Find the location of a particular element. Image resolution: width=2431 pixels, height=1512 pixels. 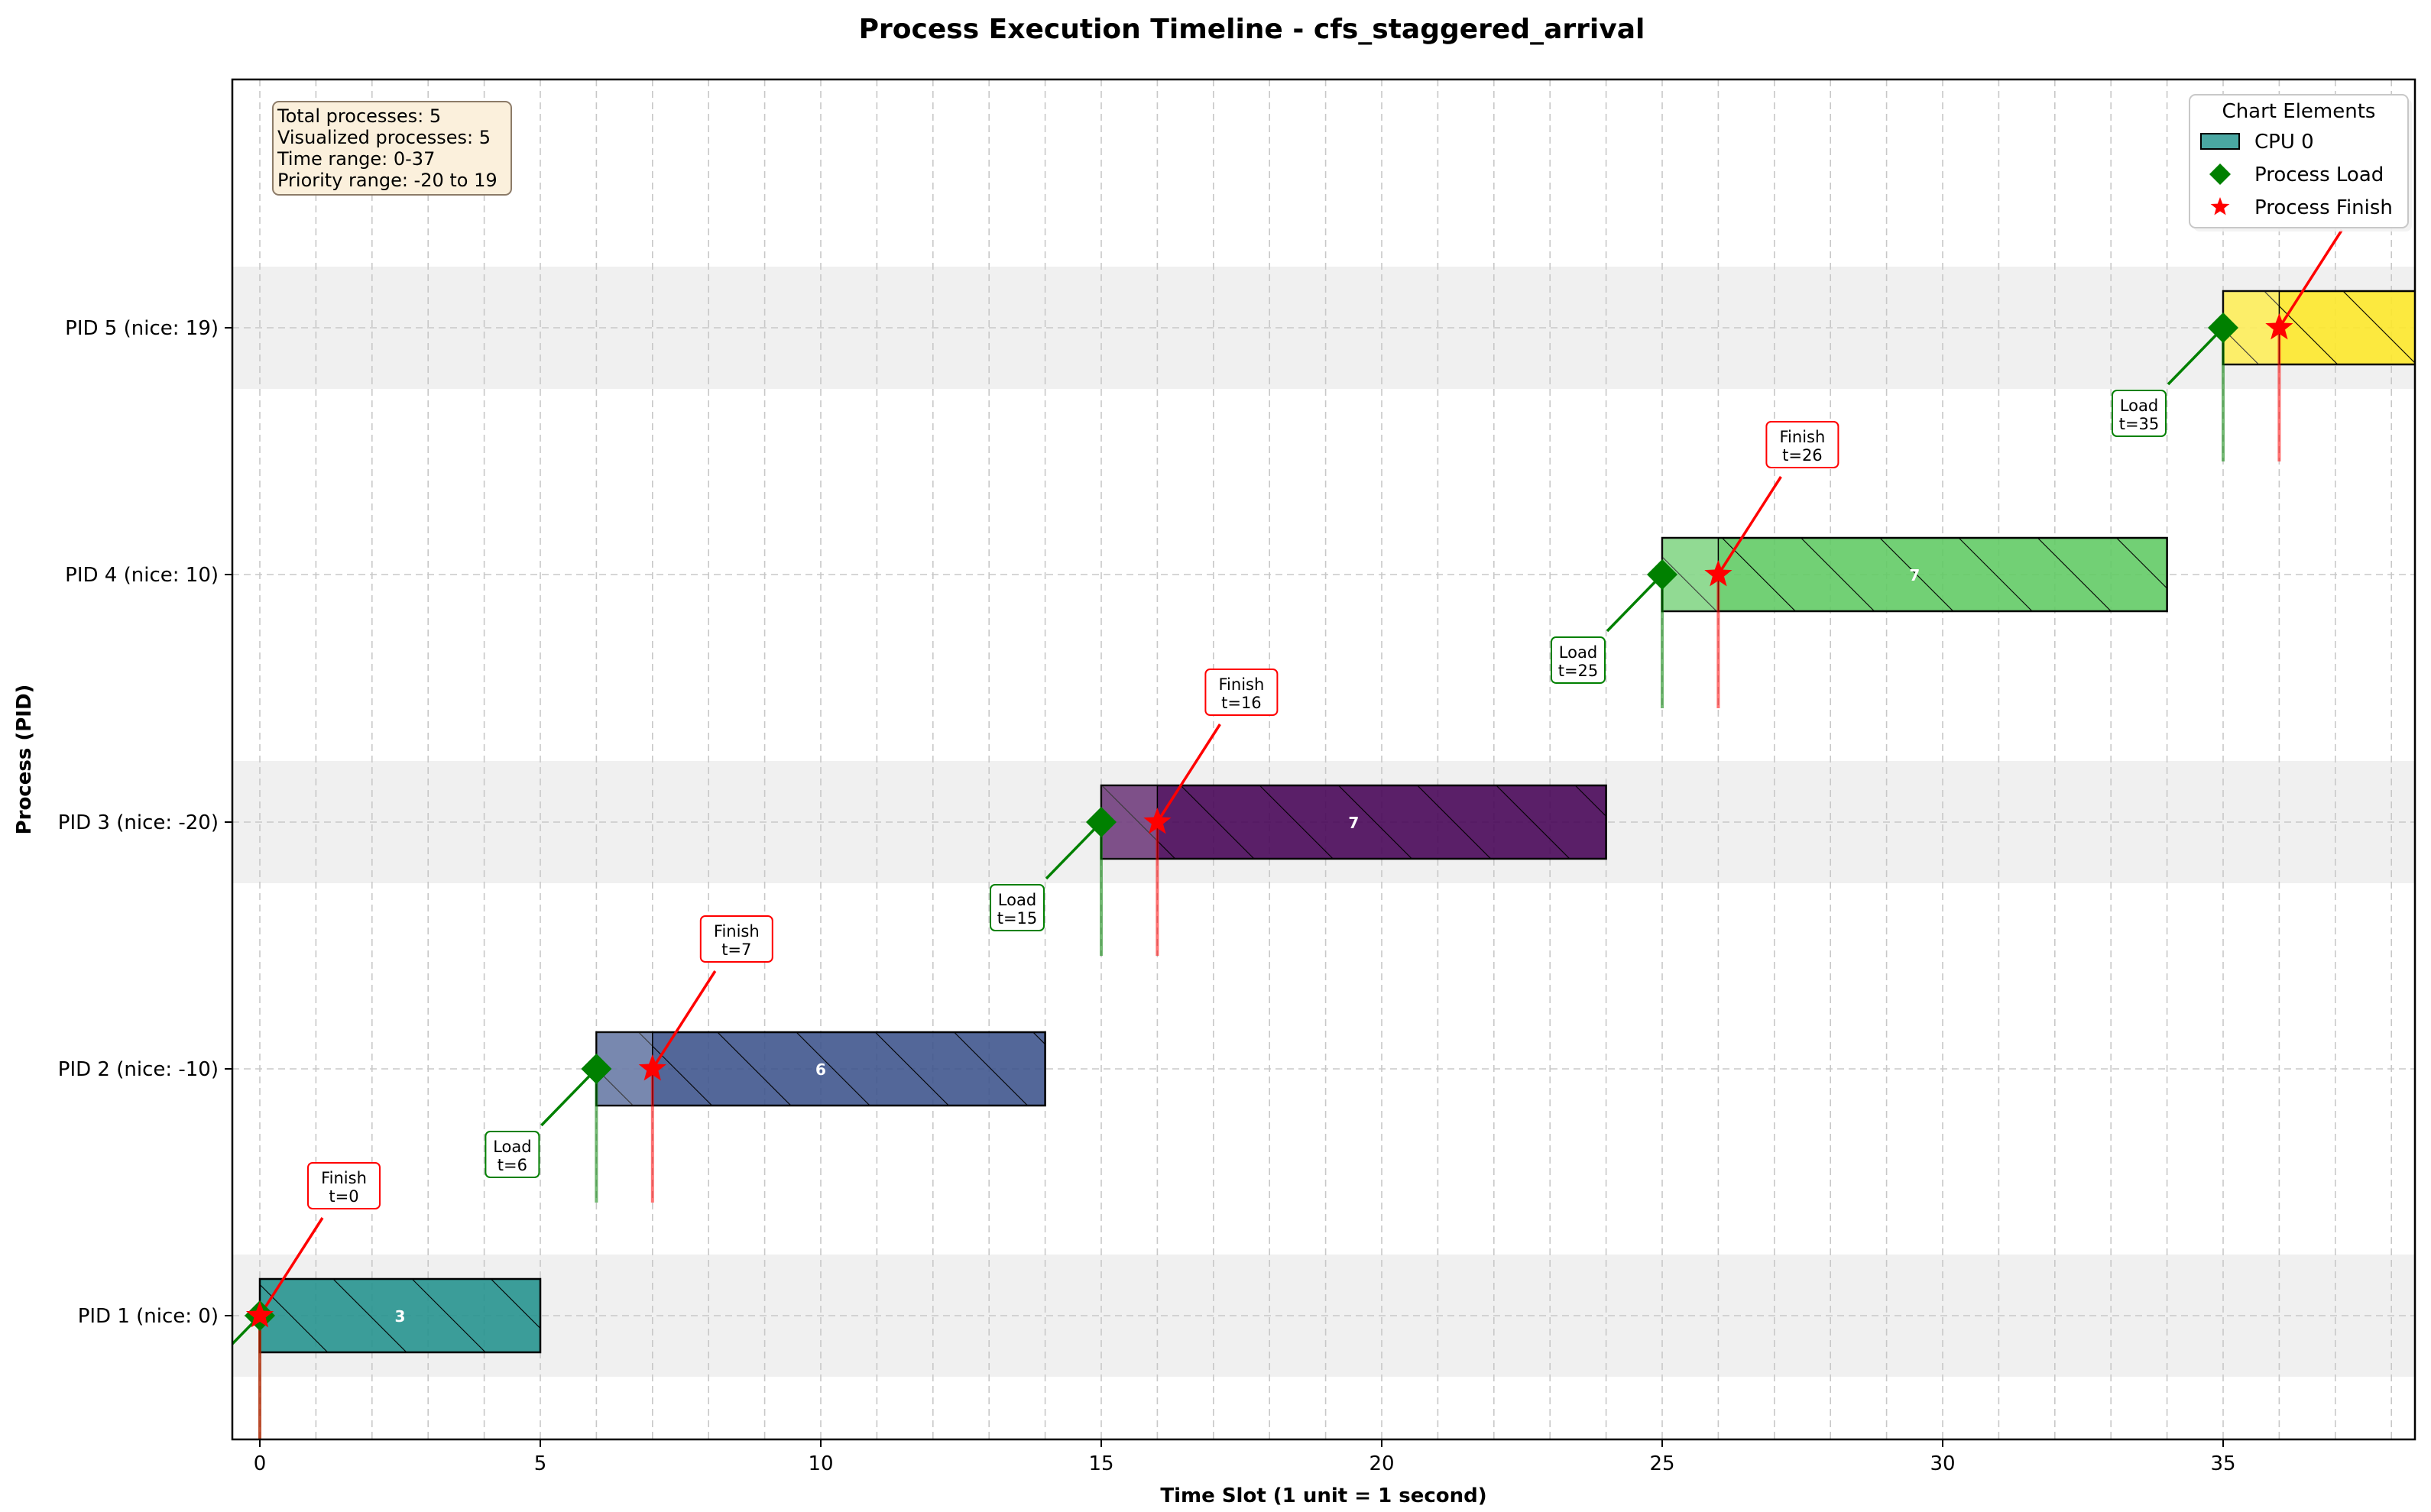

legend-swatch-bar is located at coordinates (2220, 141).